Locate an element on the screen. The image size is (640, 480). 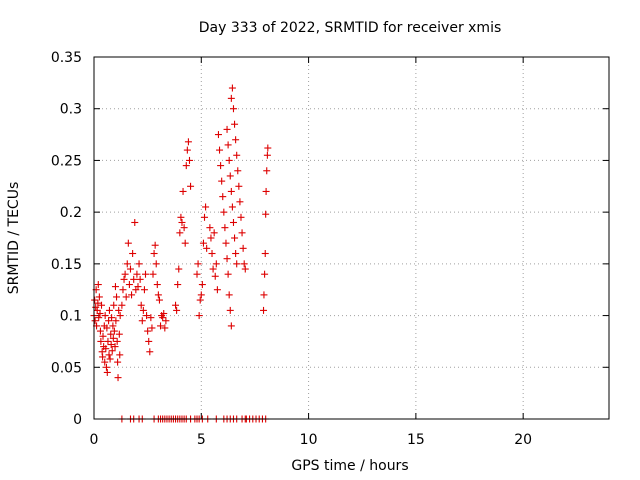
y-tick-label: 0.05 is located at coordinates (66, 368).